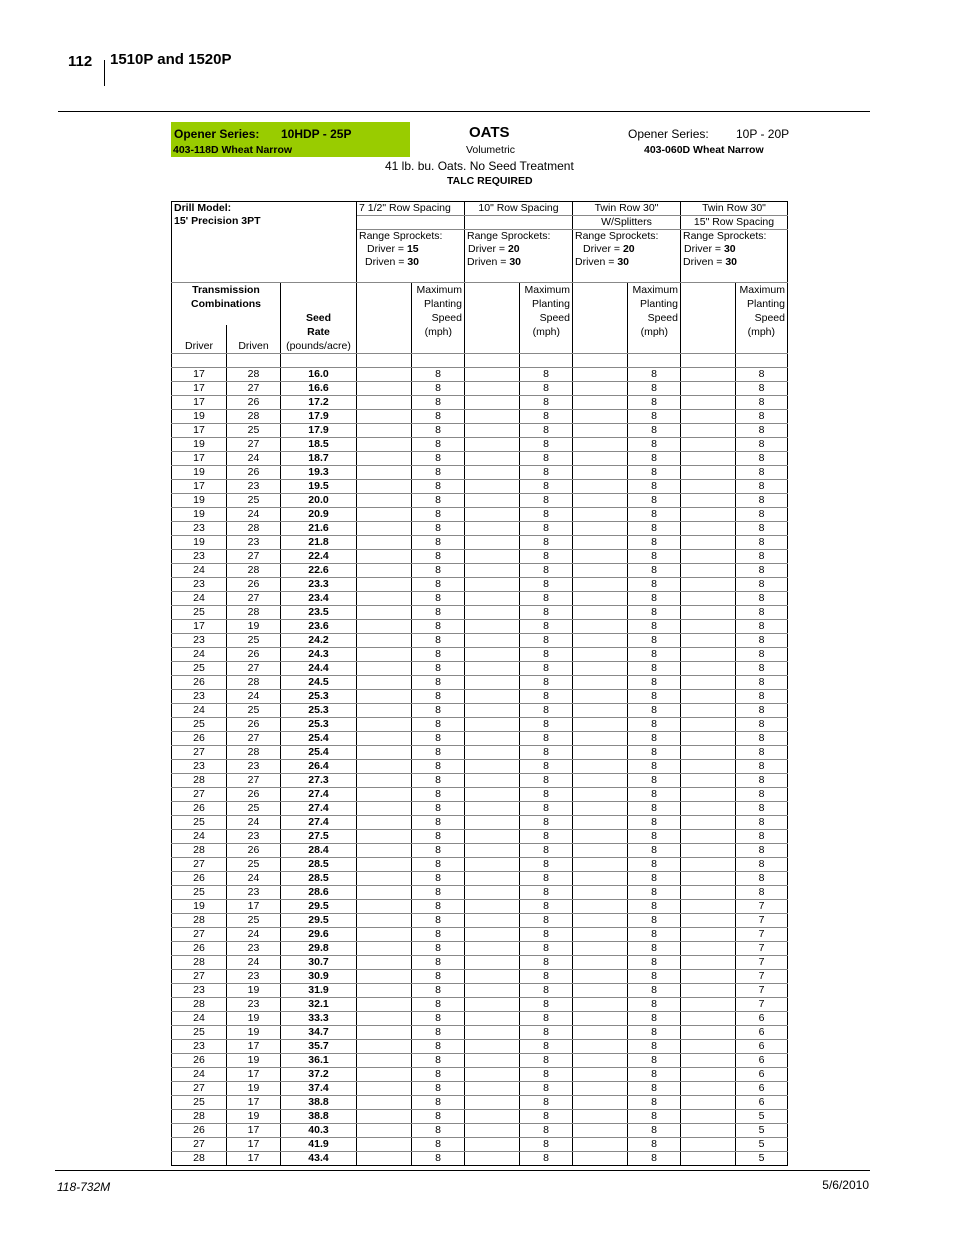 This screenshot has width=954, height=1235. I want to click on max-speed-cell: 5, so click(761, 1144).